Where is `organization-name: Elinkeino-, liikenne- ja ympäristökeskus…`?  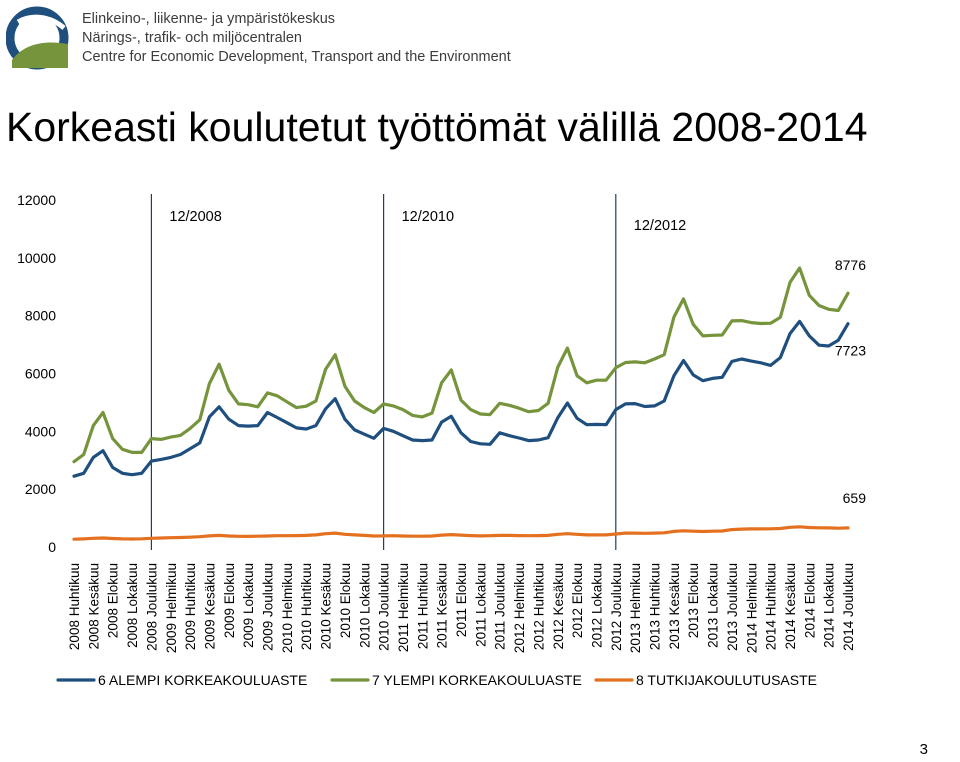
organization-name: Elinkeino-, liikenne- ja ympäristökeskus… is located at coordinates (296, 38).